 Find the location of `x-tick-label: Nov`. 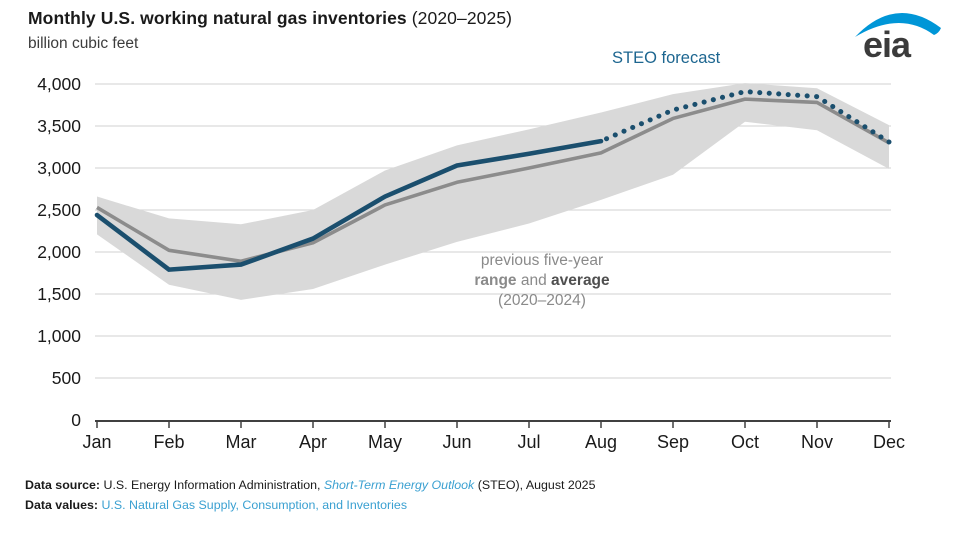

x-tick-label: Nov is located at coordinates (817, 442).